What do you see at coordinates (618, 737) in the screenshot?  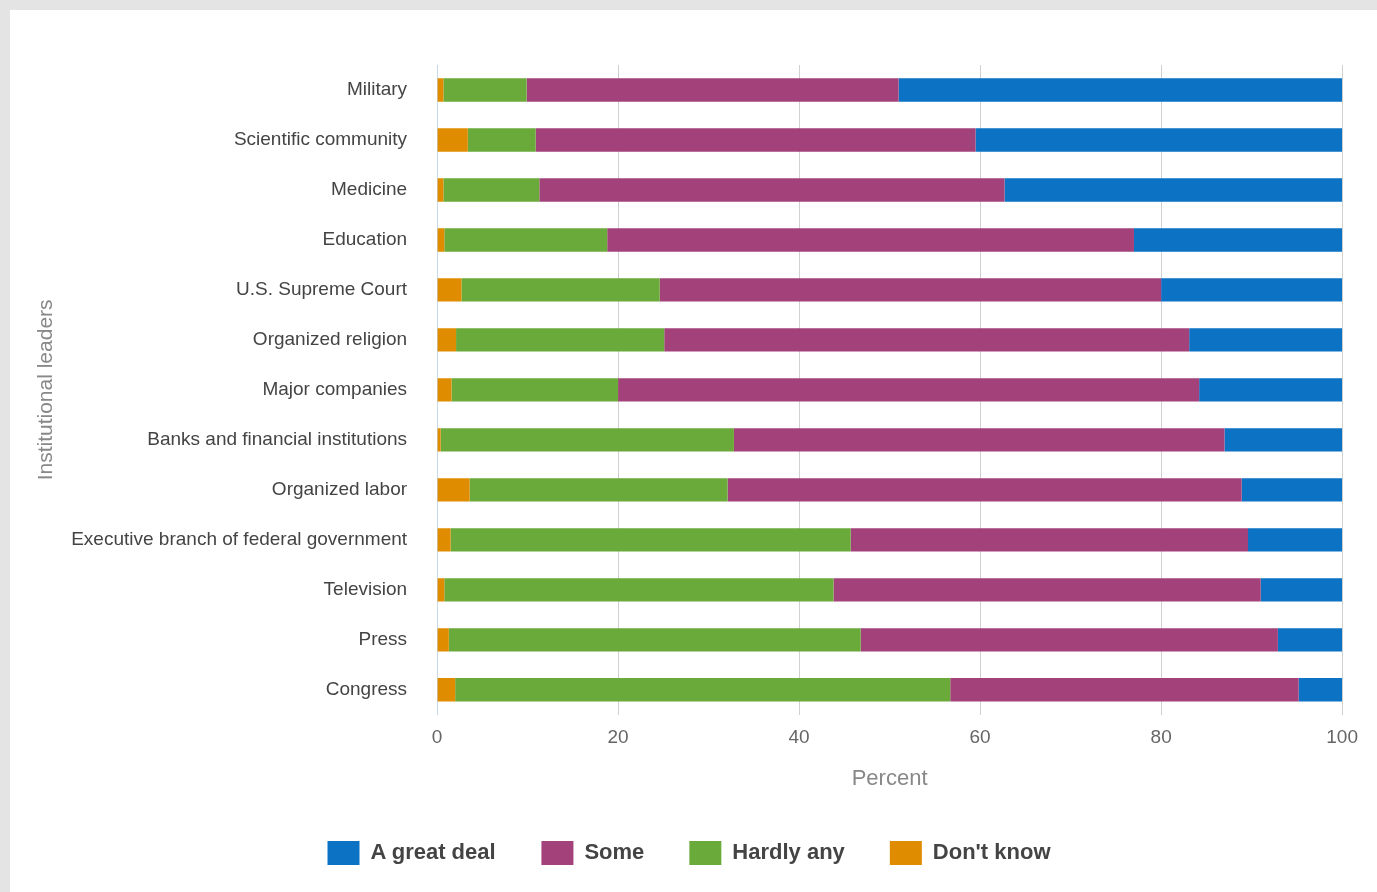 I see `x-tick-label: 20` at bounding box center [618, 737].